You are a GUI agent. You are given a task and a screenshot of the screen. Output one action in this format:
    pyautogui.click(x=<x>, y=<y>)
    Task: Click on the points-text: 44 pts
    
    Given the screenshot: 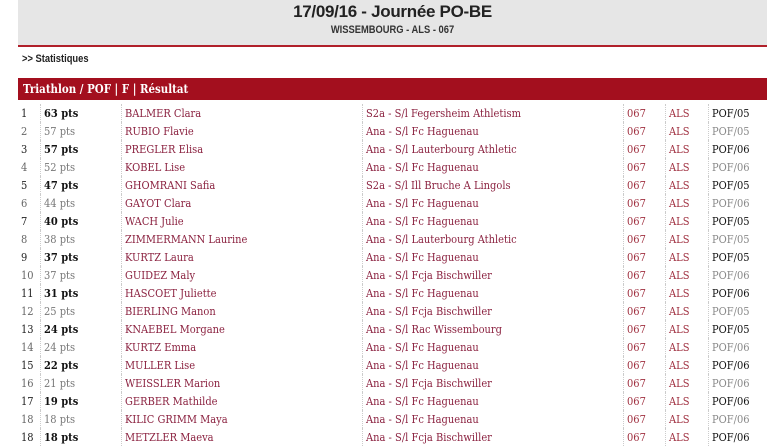 What is the action you would take?
    pyautogui.click(x=59, y=203)
    